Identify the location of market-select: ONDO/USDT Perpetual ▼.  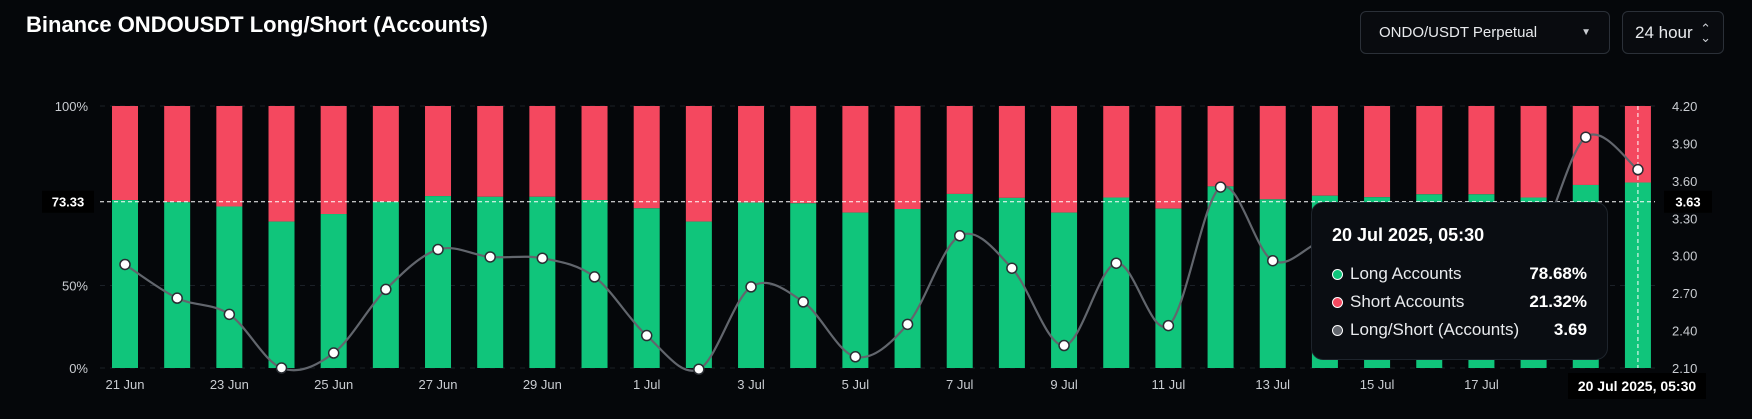
(1485, 32).